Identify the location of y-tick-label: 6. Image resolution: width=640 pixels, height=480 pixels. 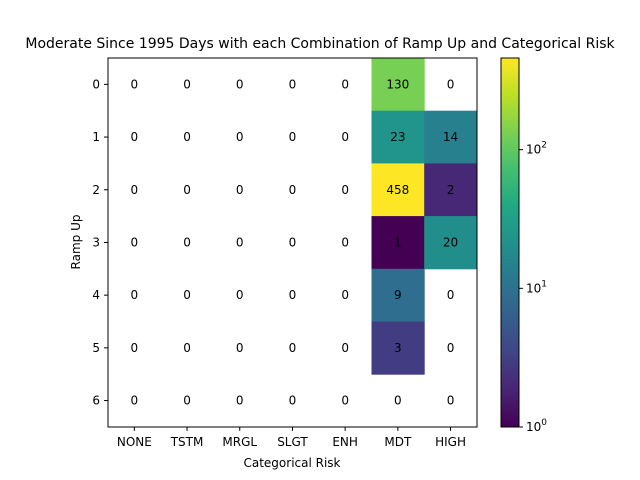
(96, 401).